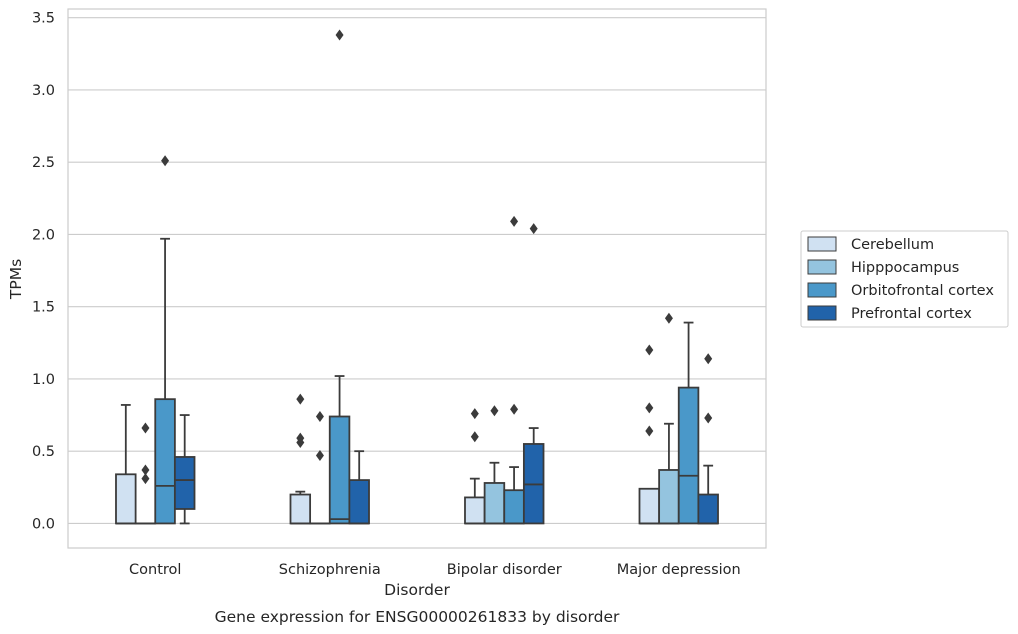  What do you see at coordinates (905, 268) in the screenshot?
I see `legend-label: Hipppocampus` at bounding box center [905, 268].